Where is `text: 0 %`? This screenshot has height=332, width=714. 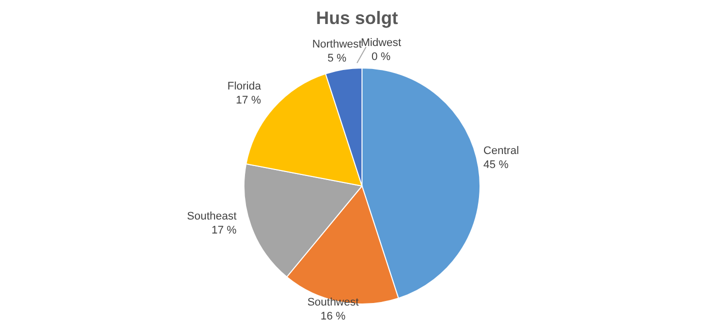
text: 0 % is located at coordinates (381, 57).